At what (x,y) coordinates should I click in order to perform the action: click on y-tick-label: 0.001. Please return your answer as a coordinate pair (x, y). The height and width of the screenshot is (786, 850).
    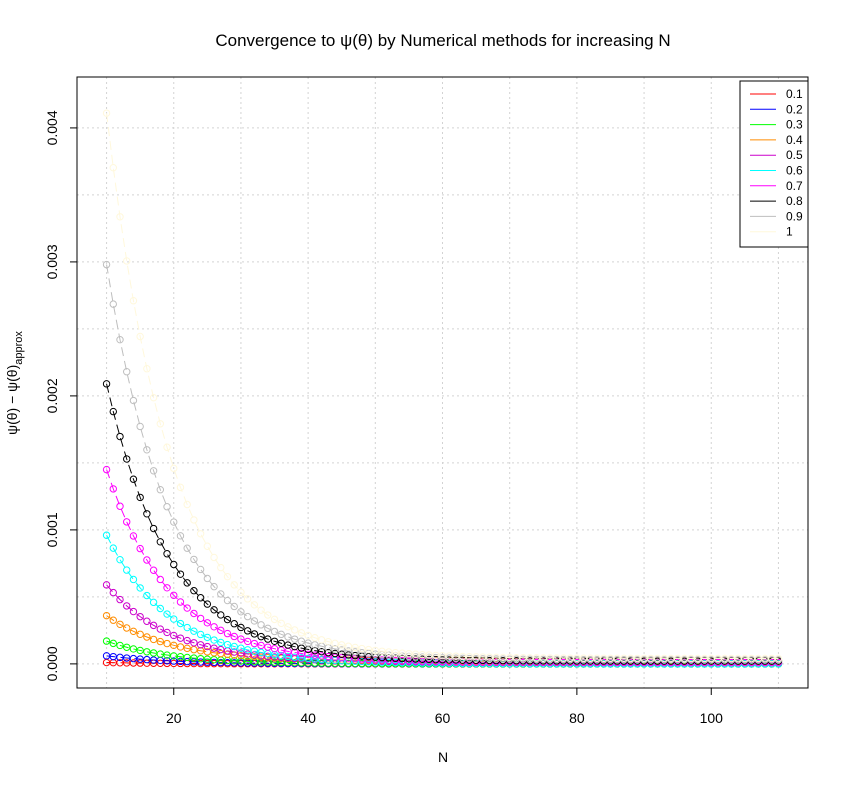
    Looking at the image, I should click on (52, 529).